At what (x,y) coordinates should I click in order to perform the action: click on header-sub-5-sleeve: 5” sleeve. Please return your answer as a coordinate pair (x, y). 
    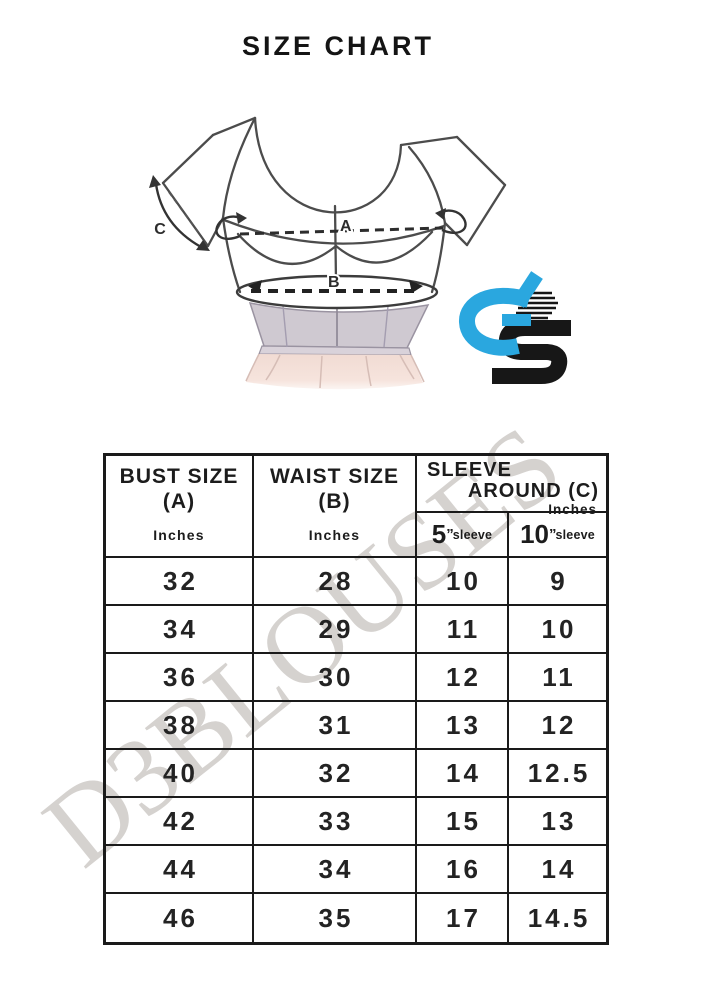
    Looking at the image, I should click on (463, 535).